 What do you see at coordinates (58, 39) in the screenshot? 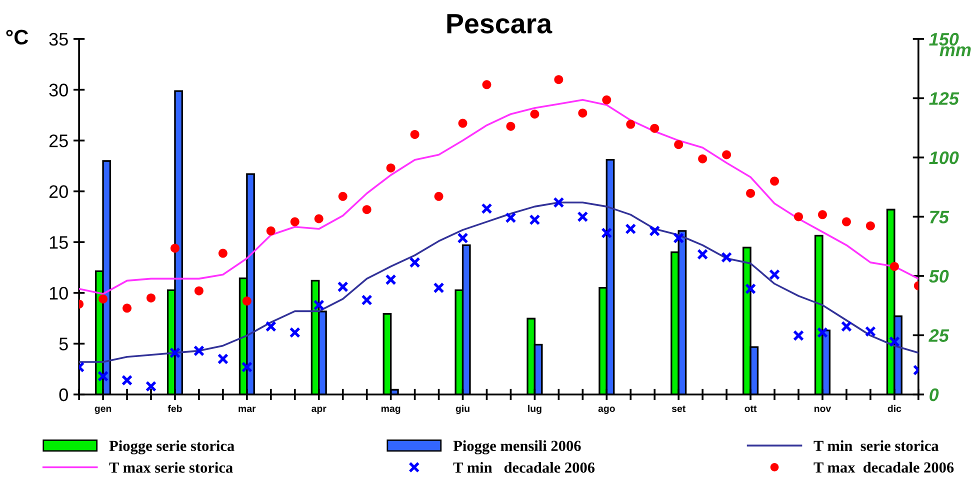
I see `y-tick-label: 35` at bounding box center [58, 39].